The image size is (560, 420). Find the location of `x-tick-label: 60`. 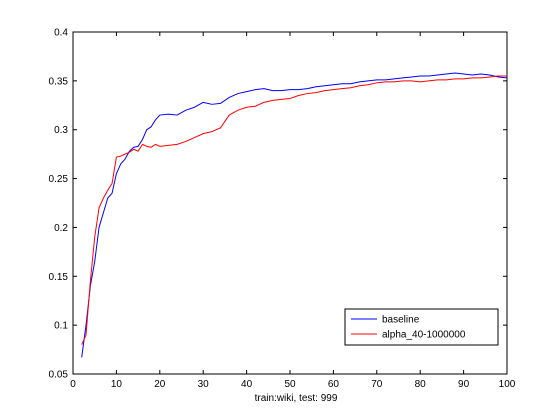

x-tick-label: 60 is located at coordinates (334, 384).